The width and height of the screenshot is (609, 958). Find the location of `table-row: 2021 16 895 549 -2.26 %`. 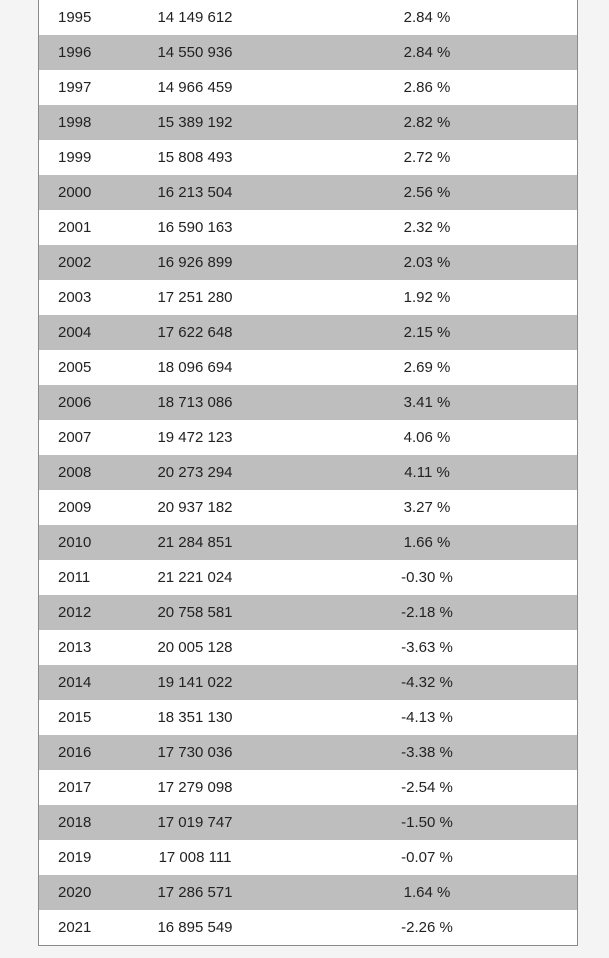

table-row: 2021 16 895 549 -2.26 % is located at coordinates (308, 927).